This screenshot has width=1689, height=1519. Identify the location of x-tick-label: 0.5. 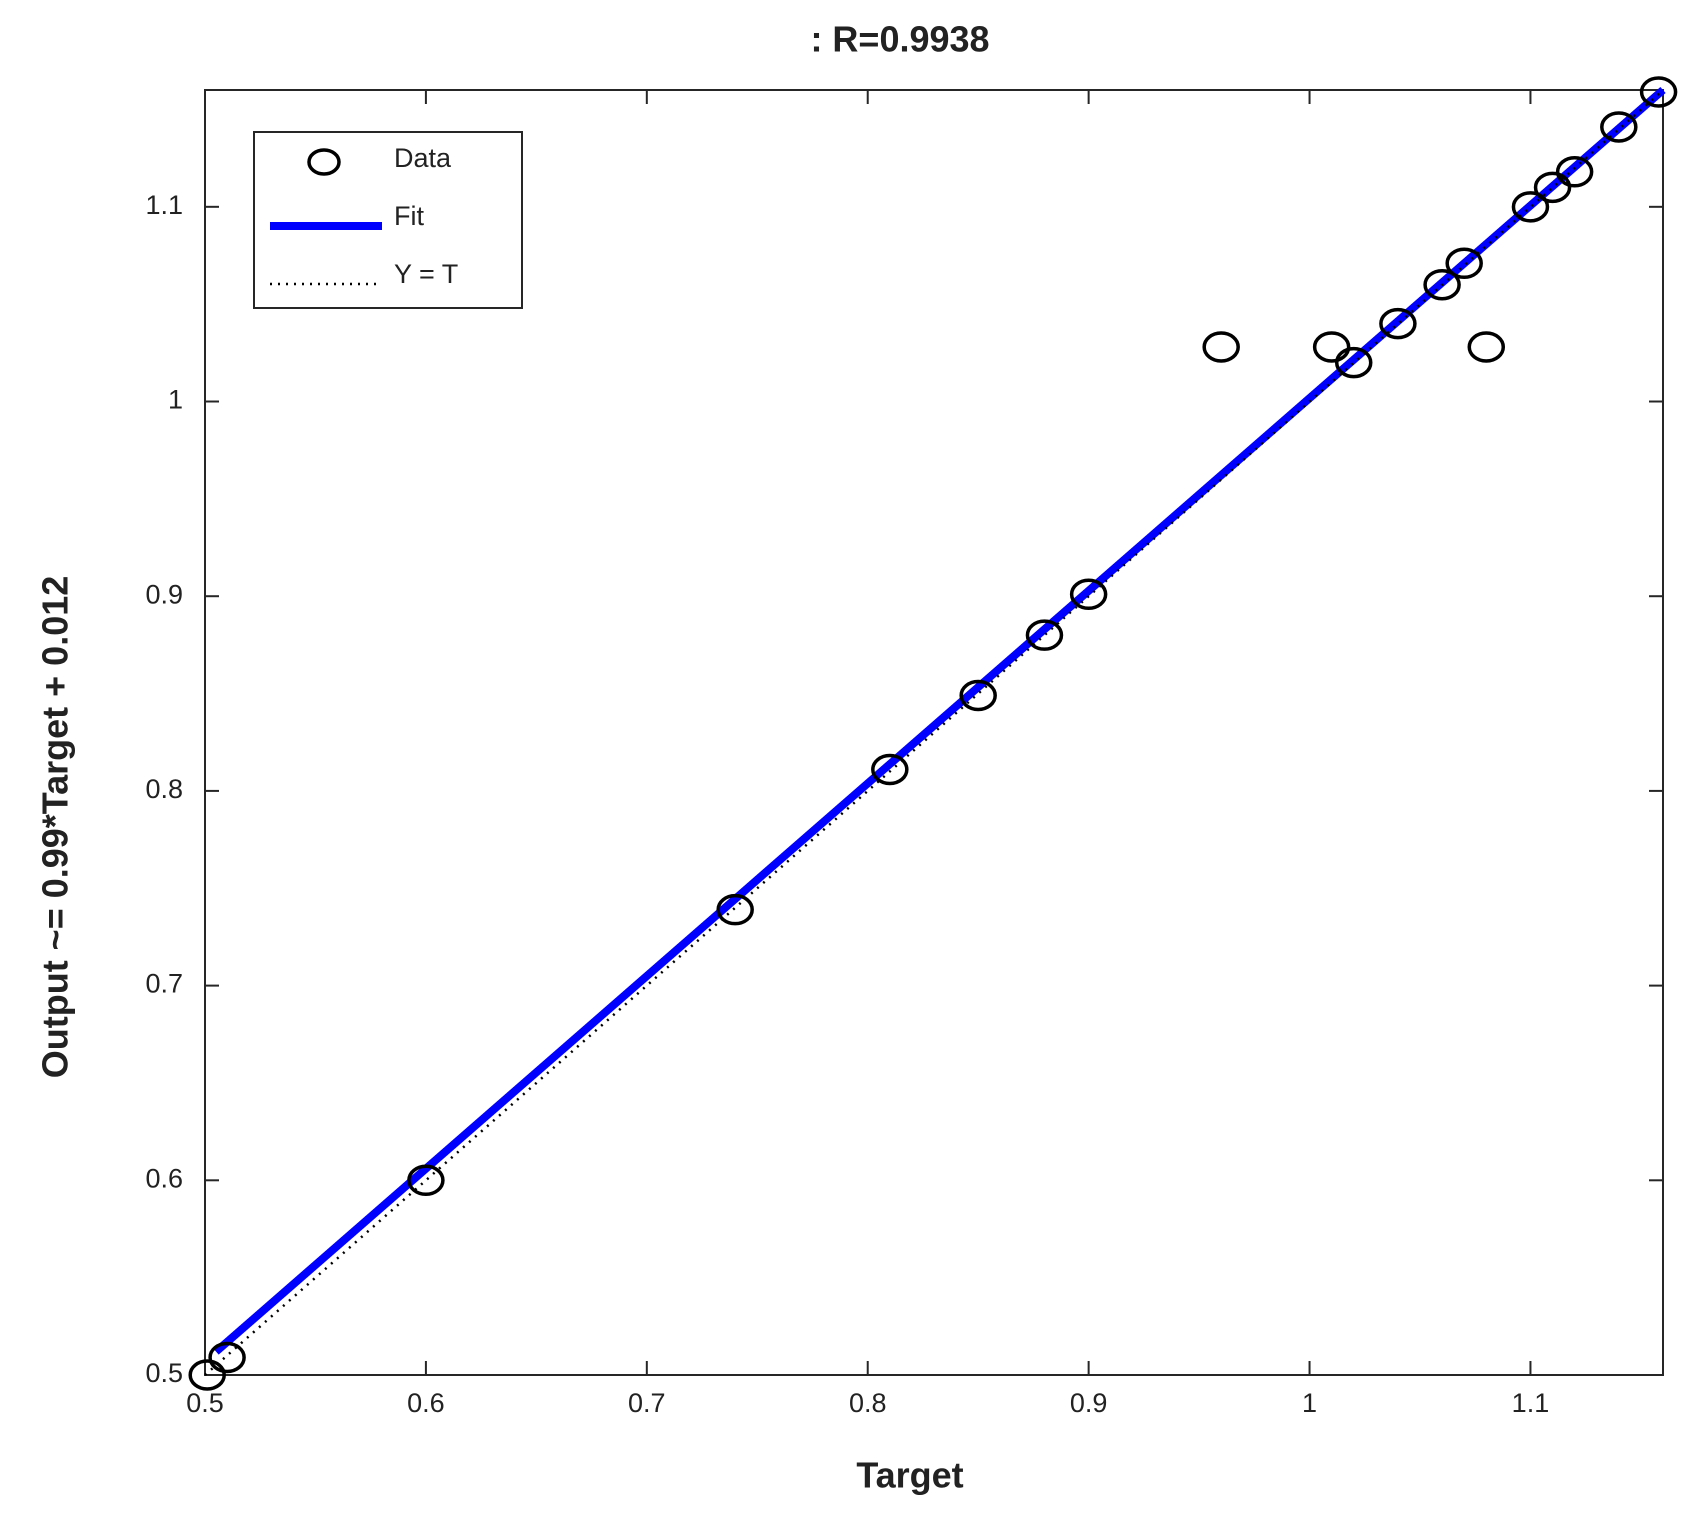
(205, 1403).